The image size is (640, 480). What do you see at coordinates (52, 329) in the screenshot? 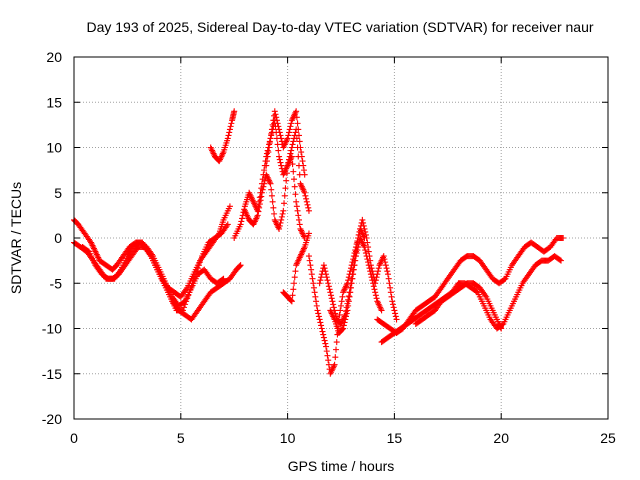
I see `y-tick-label: -10` at bounding box center [52, 329].